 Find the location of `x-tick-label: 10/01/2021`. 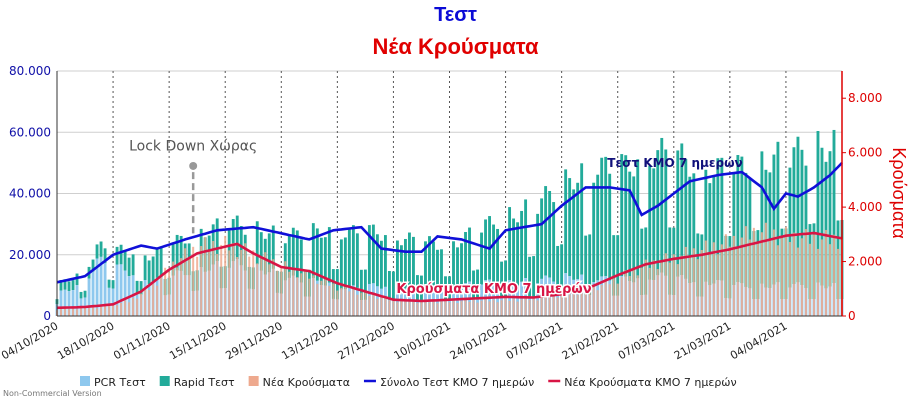

x-tick-label: 10/01/2021 is located at coordinates (422, 340).